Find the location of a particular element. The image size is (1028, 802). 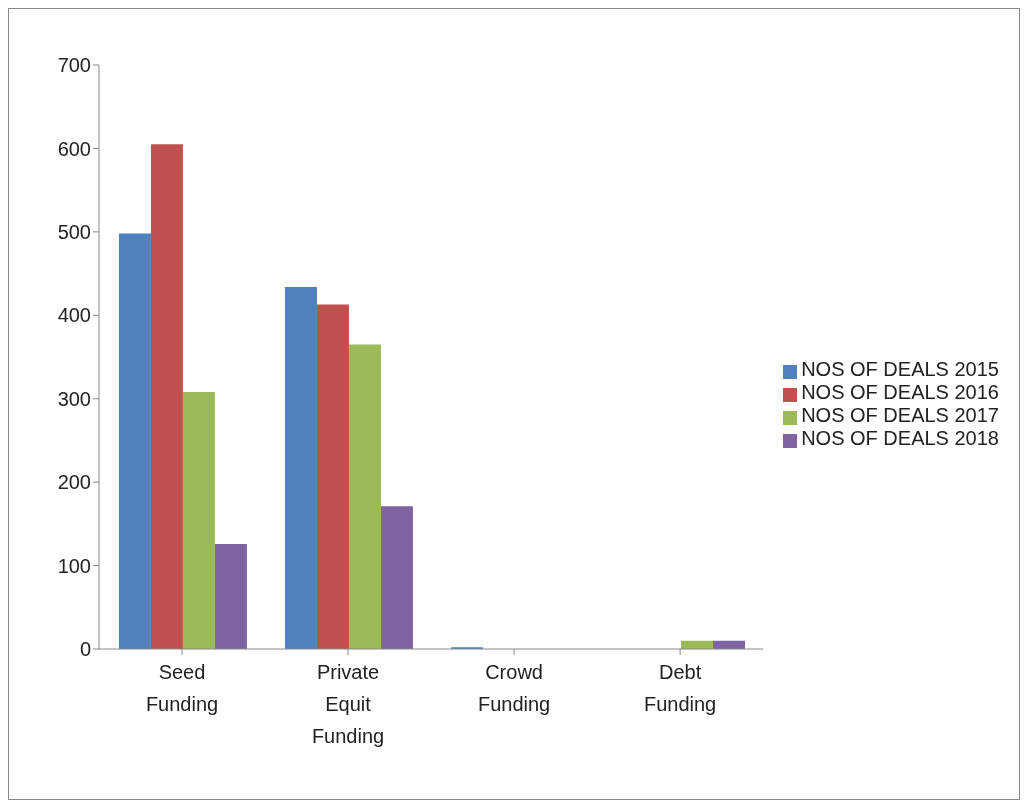

legend-label: NOS OF DEALS 2015 is located at coordinates (900, 369).